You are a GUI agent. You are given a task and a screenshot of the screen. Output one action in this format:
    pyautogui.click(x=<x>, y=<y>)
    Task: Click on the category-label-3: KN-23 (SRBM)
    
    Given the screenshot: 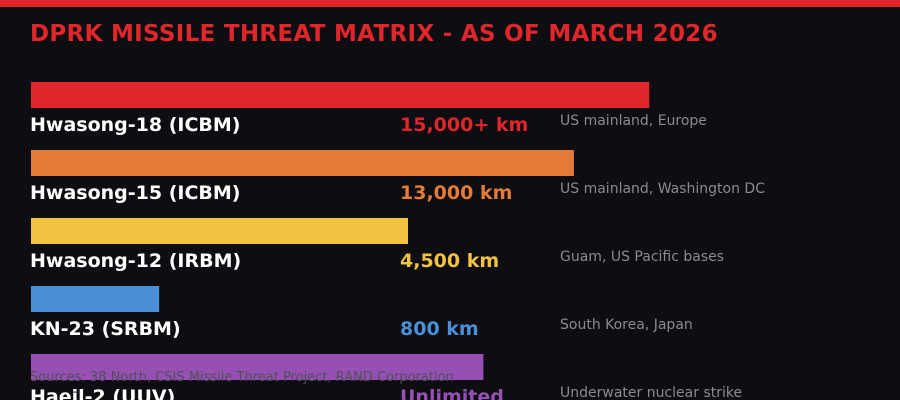 What is the action you would take?
    pyautogui.click(x=105, y=329)
    